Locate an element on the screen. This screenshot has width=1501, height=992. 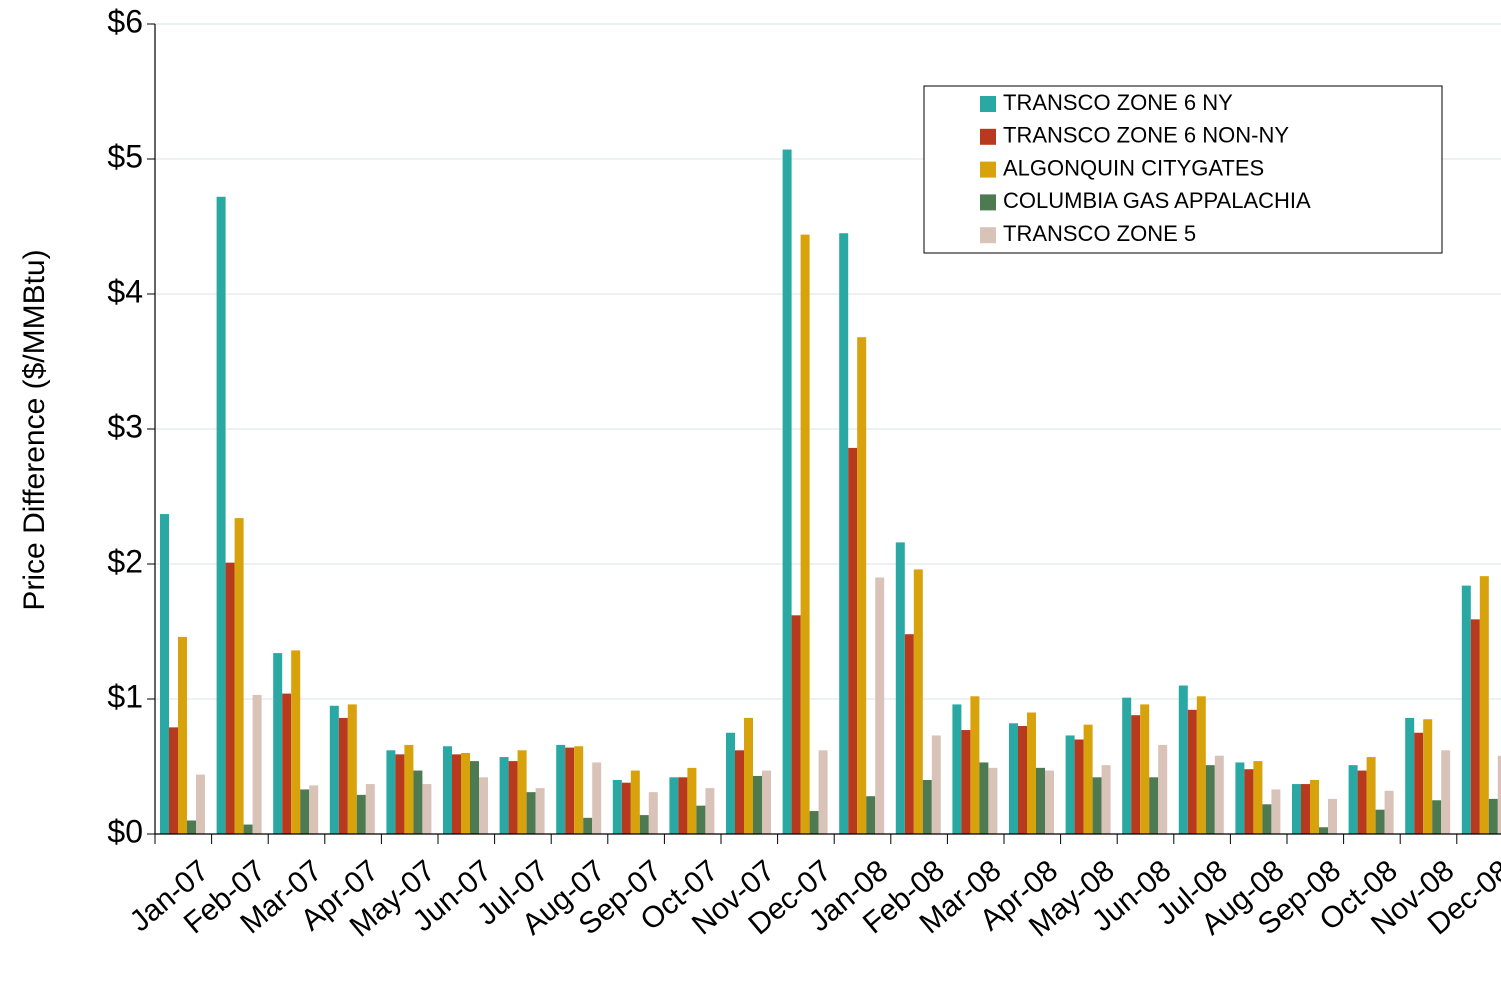
y-tick-label: $6 is located at coordinates (125, 21).